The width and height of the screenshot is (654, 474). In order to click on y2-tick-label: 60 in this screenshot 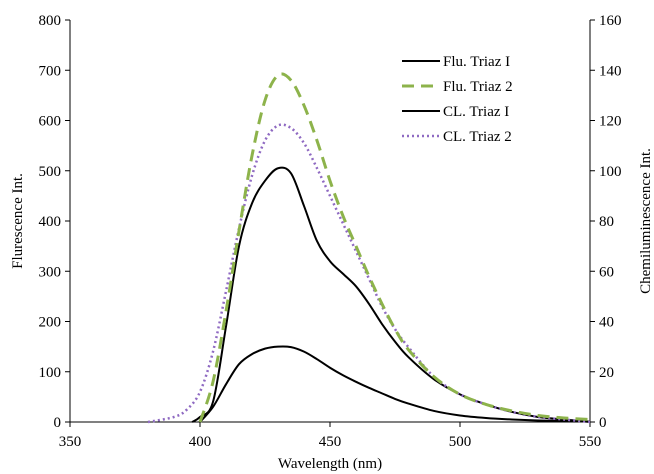, I will do `click(606, 272)`.